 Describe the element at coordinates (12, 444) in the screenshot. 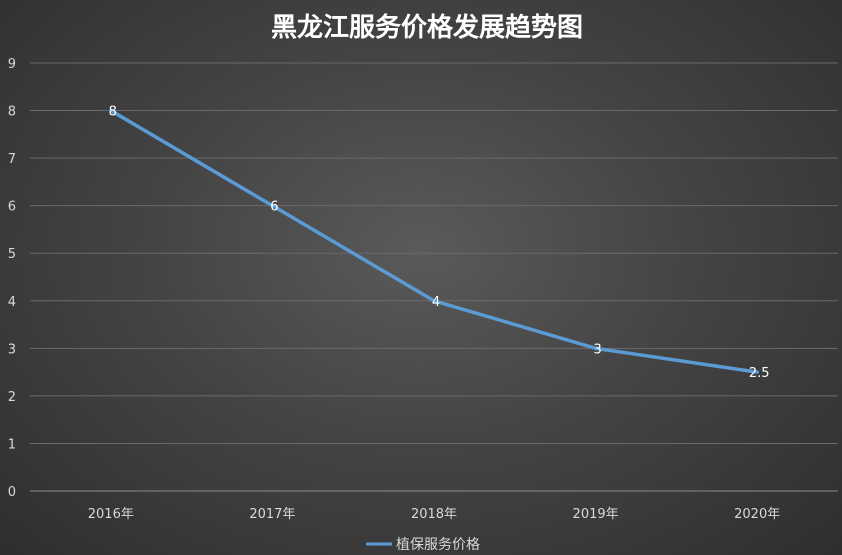

I see `y-tick-label: 1` at that location.